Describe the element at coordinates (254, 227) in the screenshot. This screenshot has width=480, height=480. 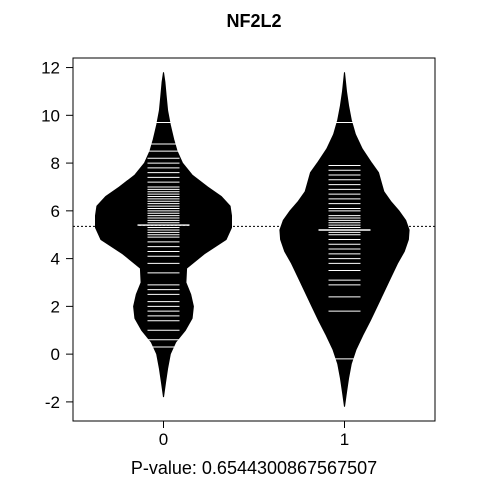
I see `mean-line-group` at that location.